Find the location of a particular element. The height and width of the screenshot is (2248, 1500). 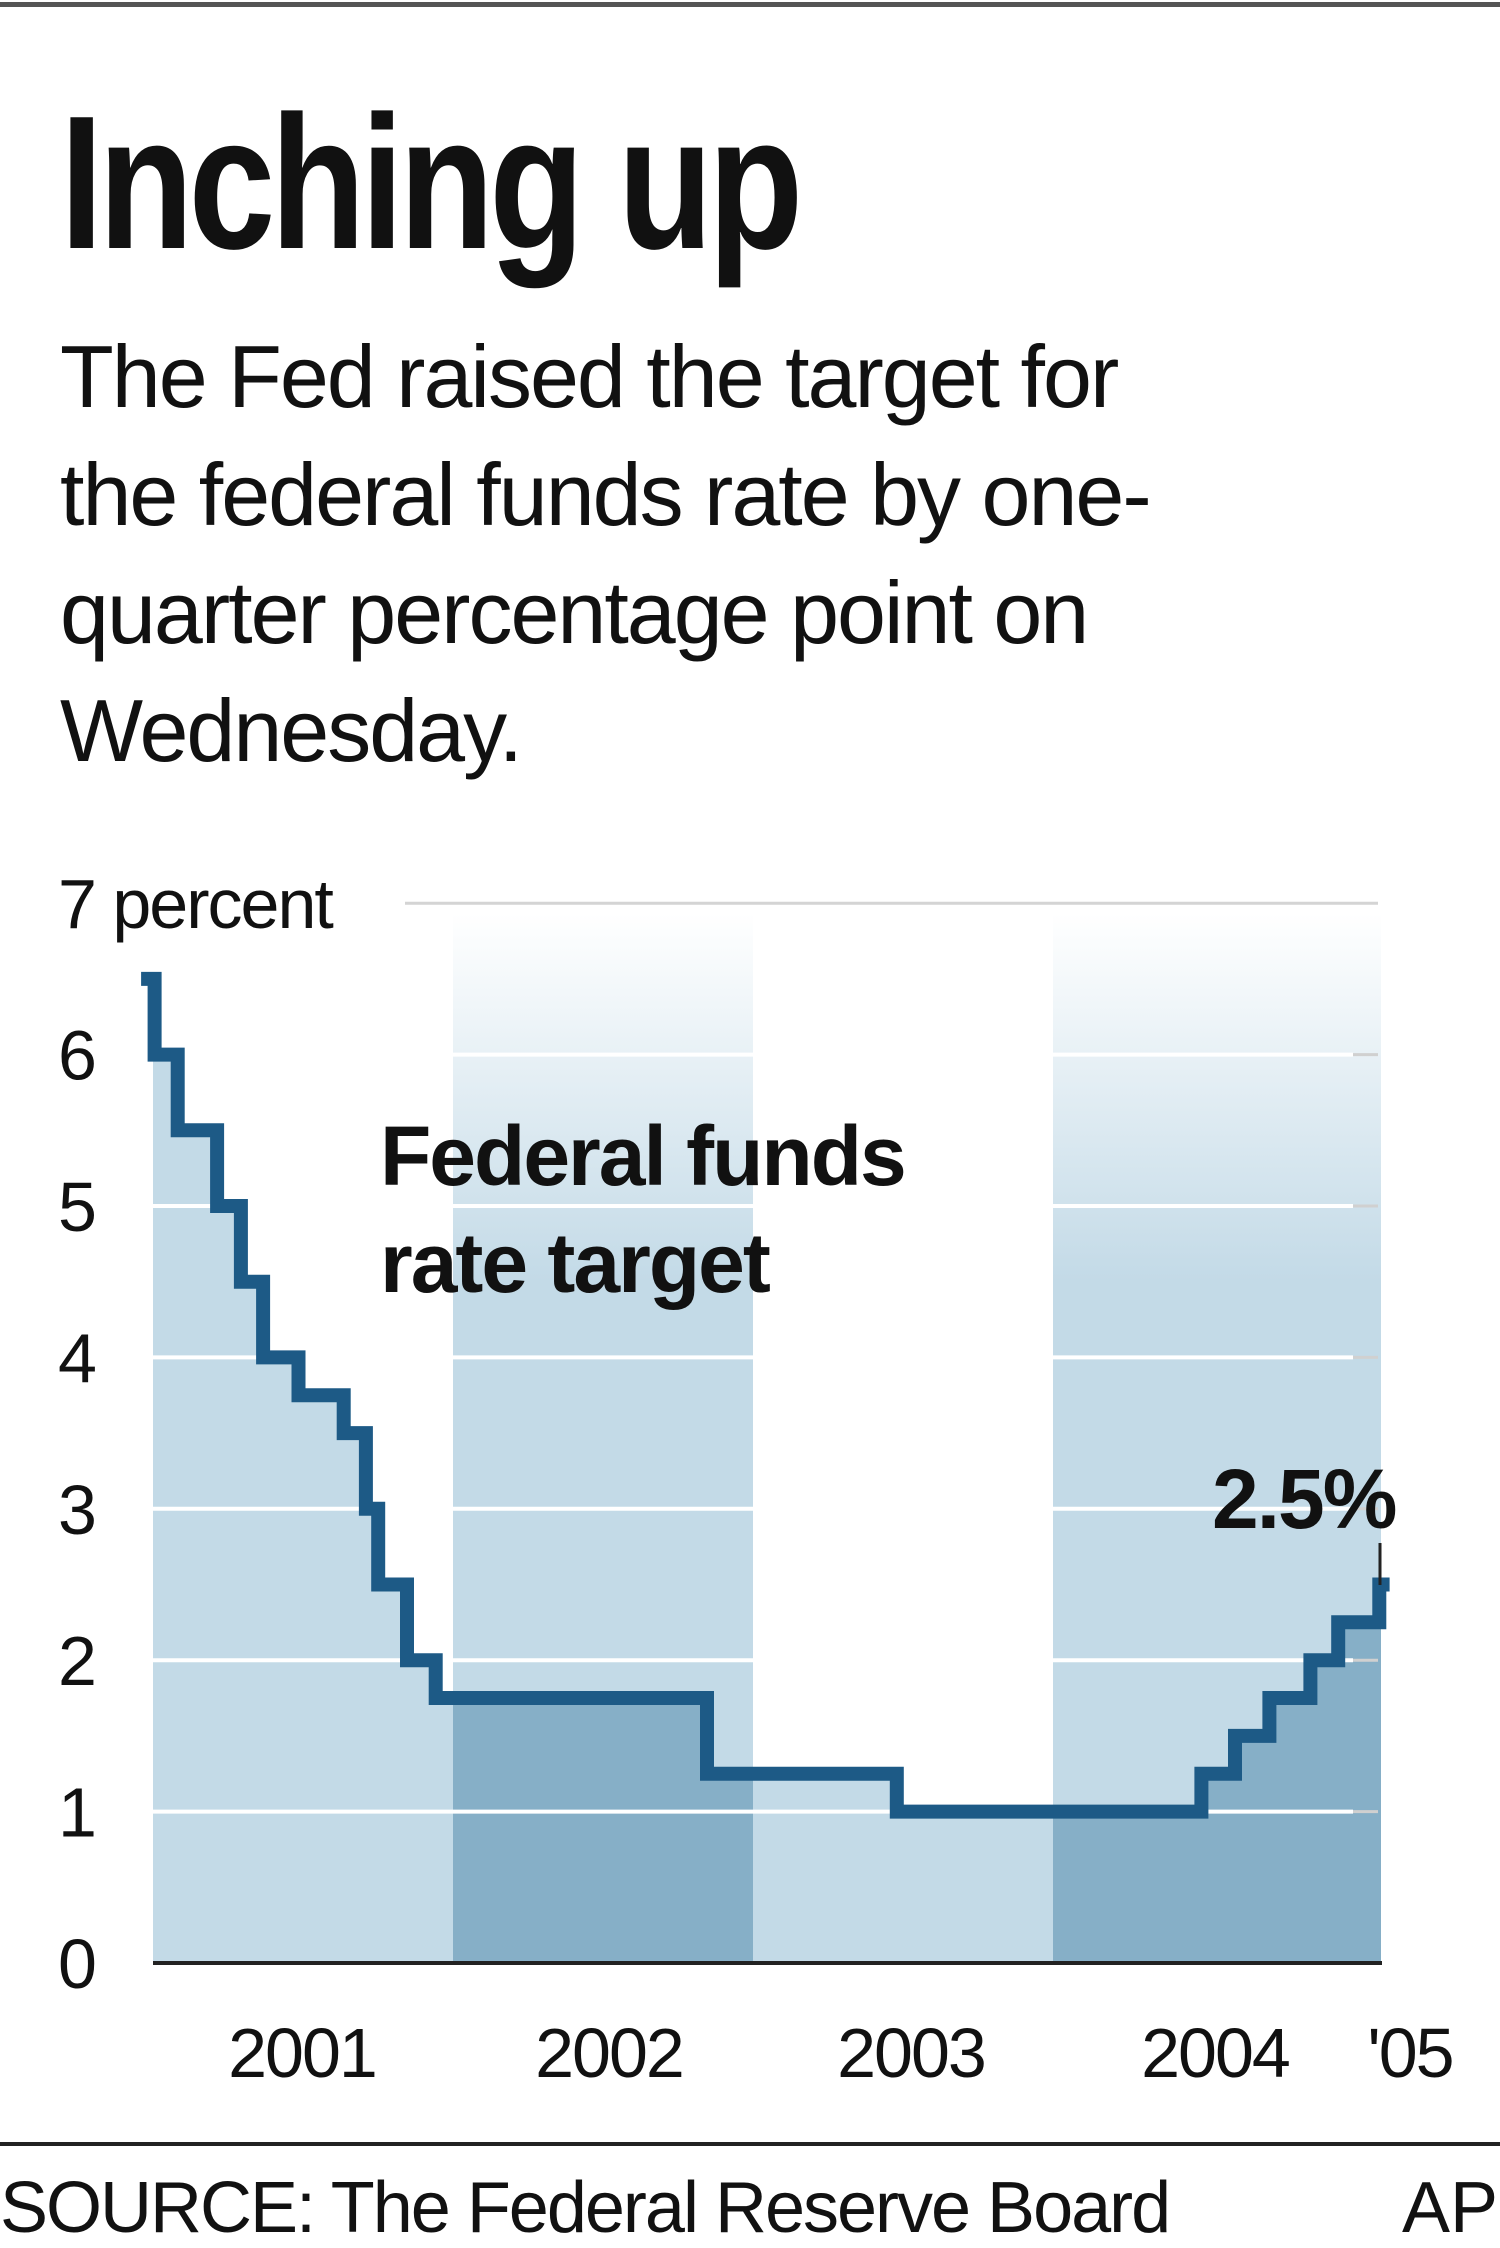

subtitle-line: the federal funds rate by one- is located at coordinates (606, 494).